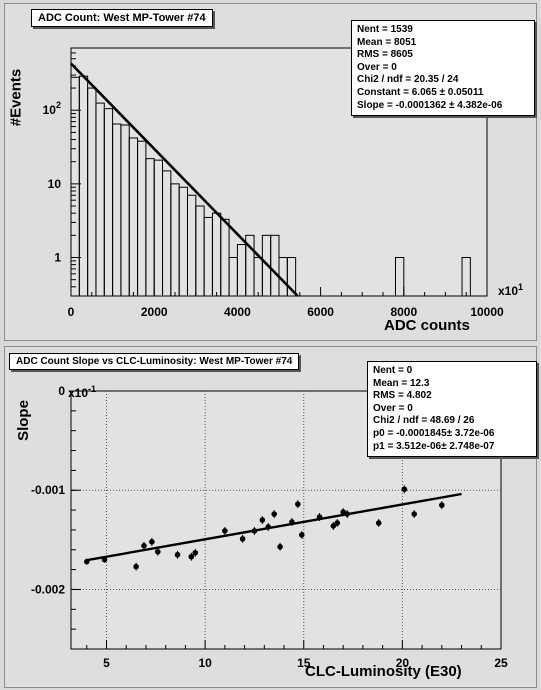 Image resolution: width=541 pixels, height=690 pixels. What do you see at coordinates (401, 383) in the screenshot?
I see `stats-mean: Mean = 12.3` at bounding box center [401, 383].